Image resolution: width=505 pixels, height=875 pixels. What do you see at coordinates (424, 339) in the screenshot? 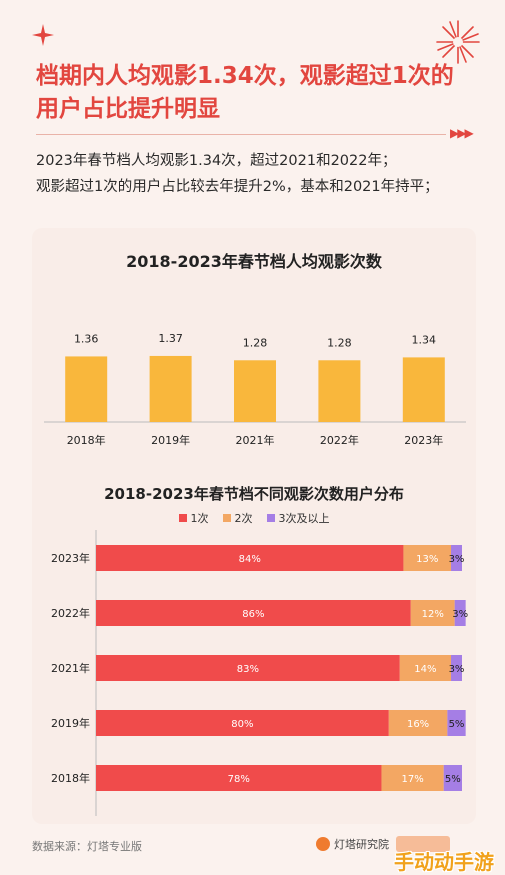
I see `bar-value-label: 1.34` at bounding box center [424, 339].